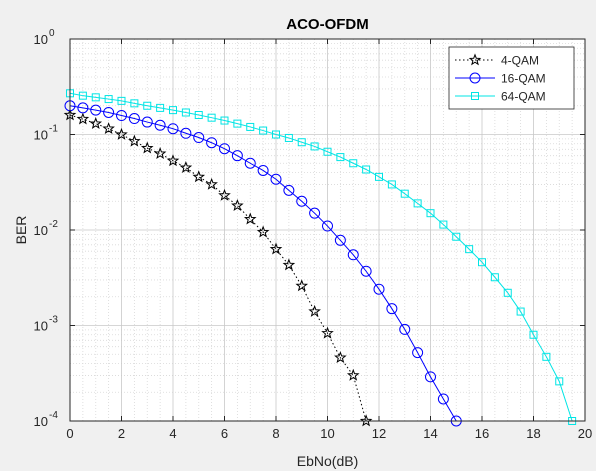  I want to click on y-tick-label-exponent: -4, so click(53, 415).